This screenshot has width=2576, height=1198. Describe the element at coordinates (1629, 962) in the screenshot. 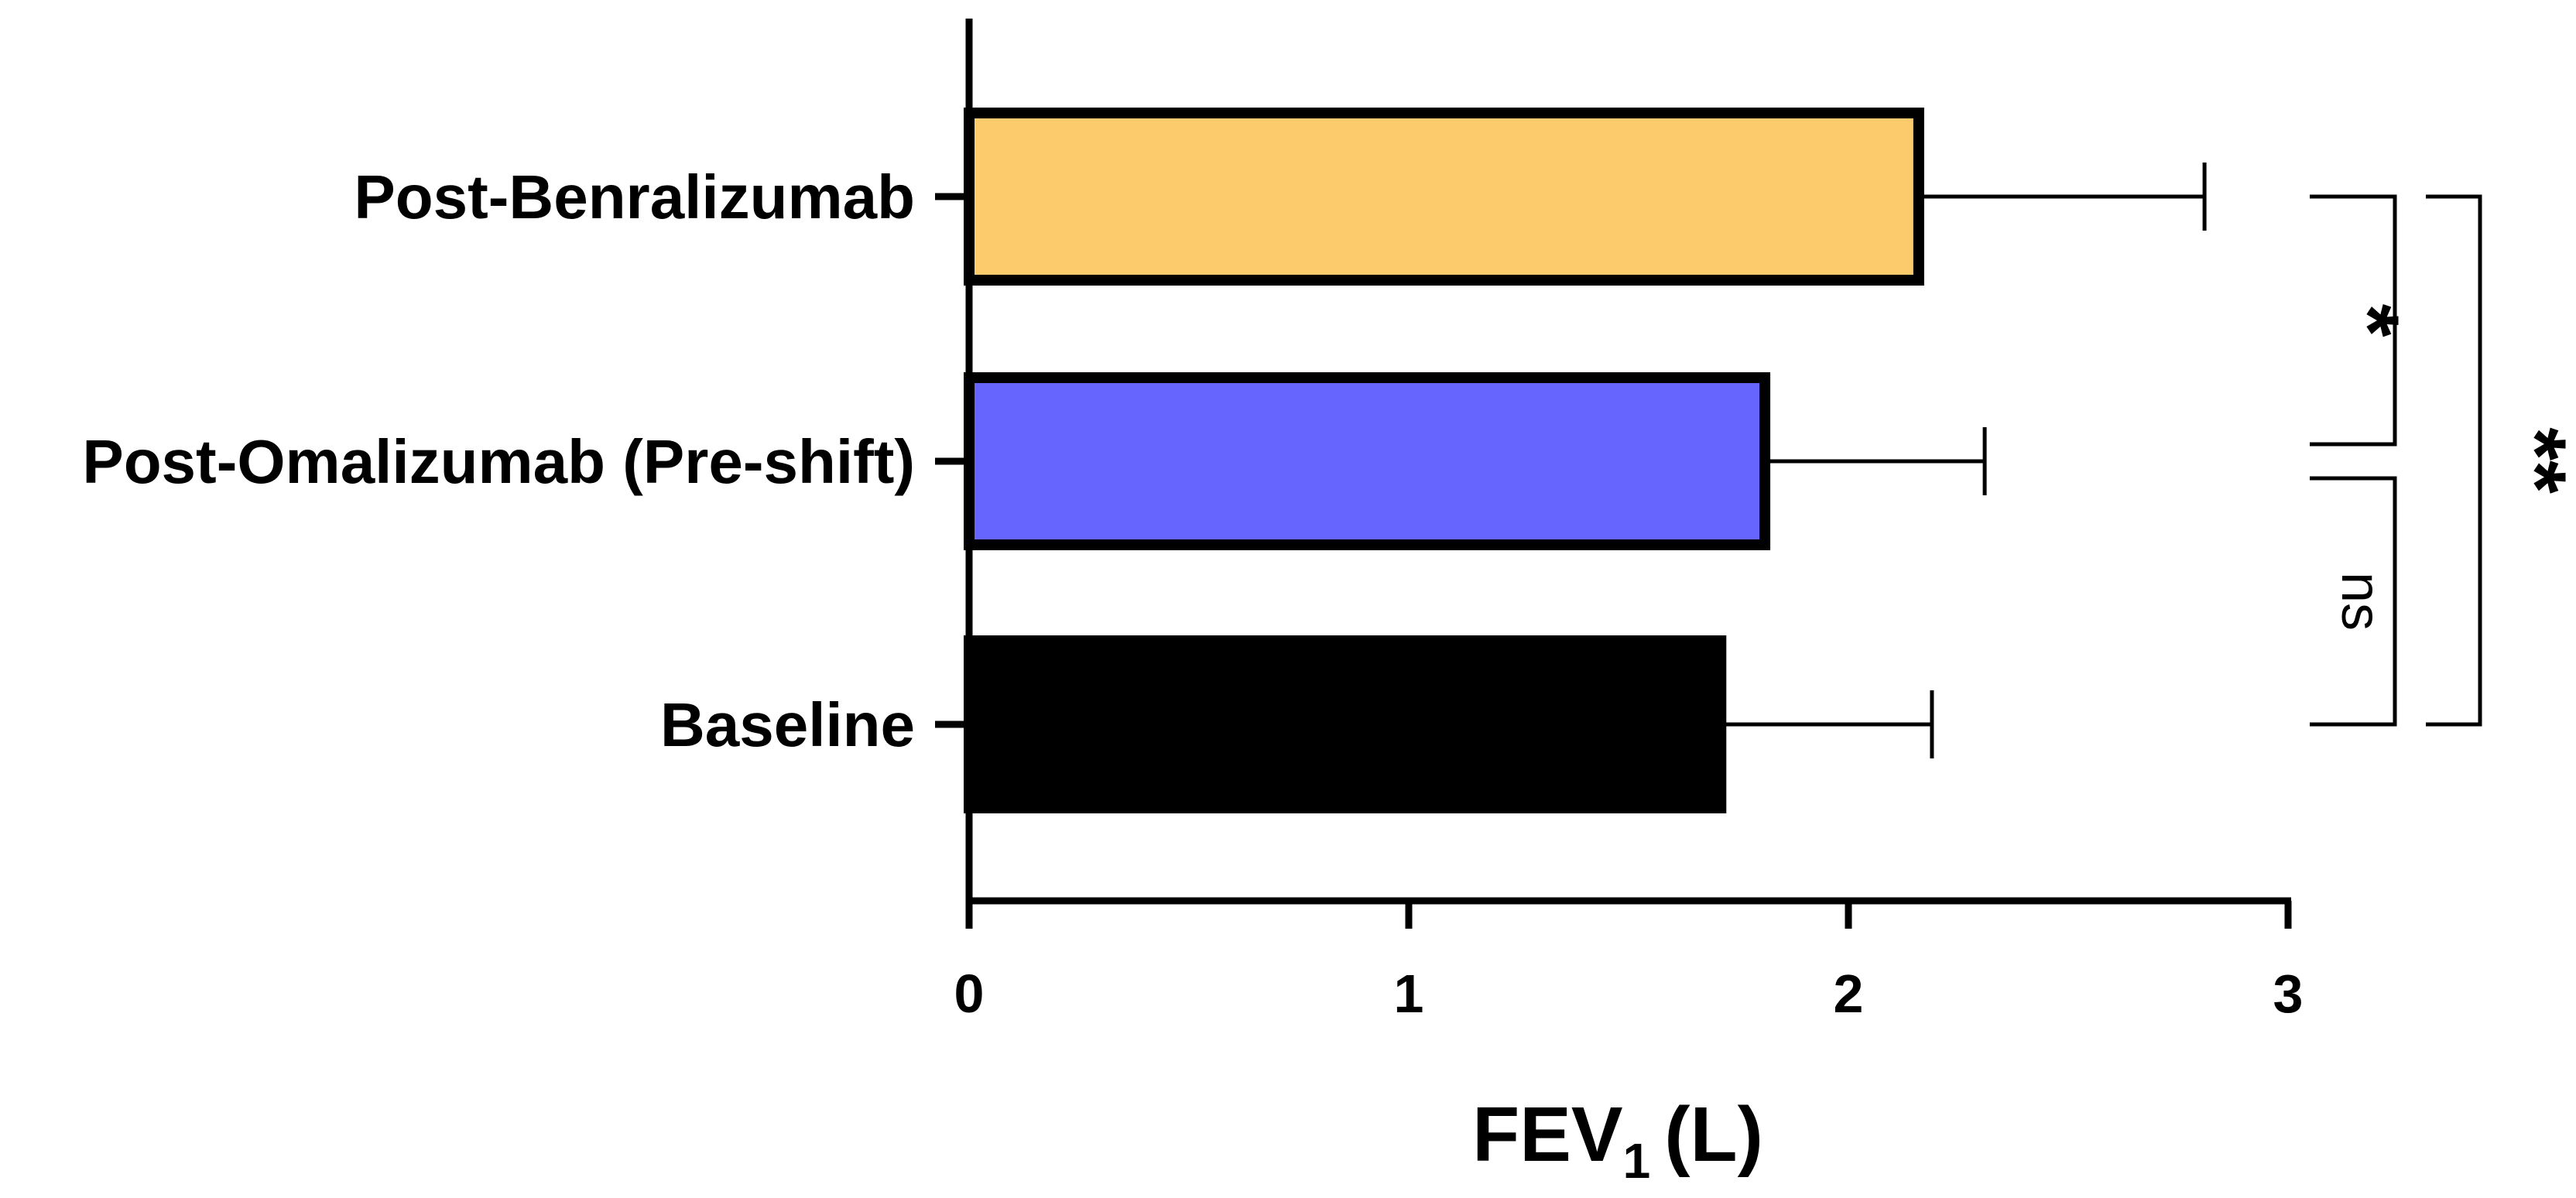

I see `x-ticks: 0 1 2 3` at that location.